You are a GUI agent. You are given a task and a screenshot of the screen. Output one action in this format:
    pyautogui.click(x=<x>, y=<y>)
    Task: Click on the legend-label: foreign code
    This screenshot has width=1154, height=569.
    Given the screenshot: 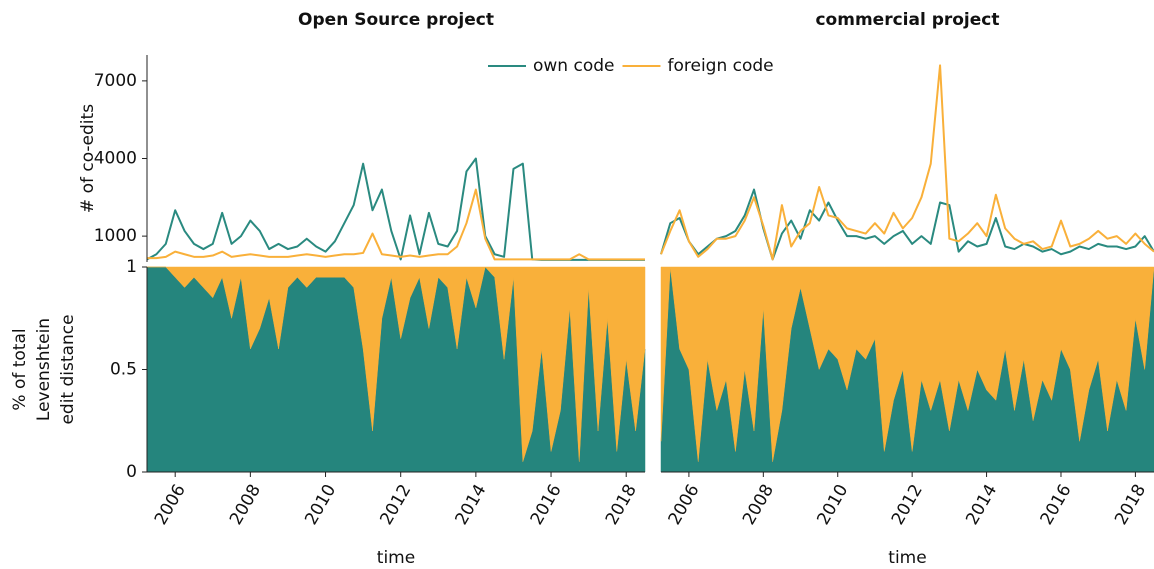 What is the action you would take?
    pyautogui.click(x=720, y=66)
    